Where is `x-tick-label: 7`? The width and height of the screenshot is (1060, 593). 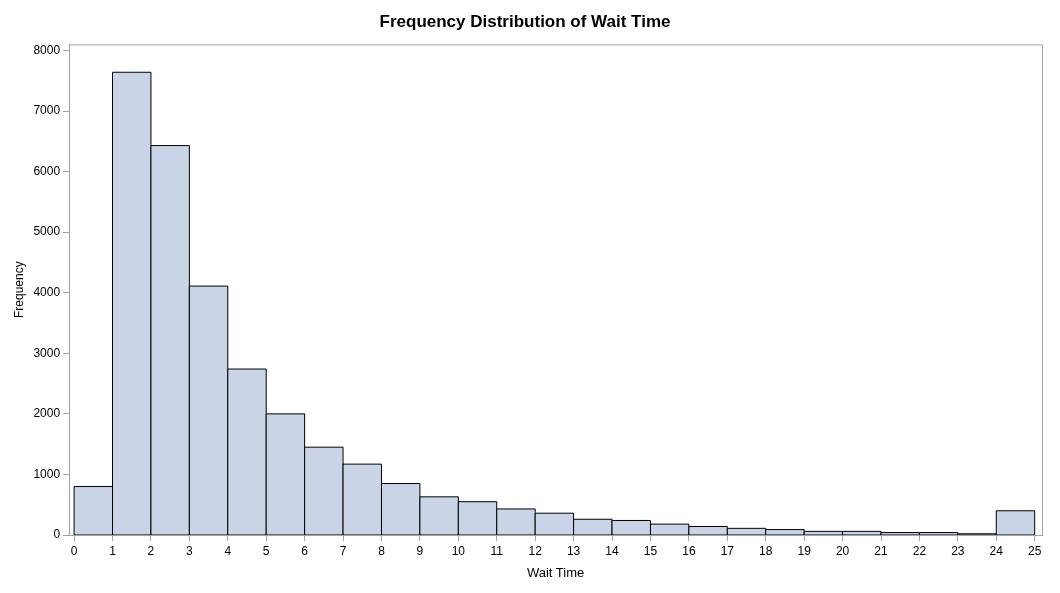 x-tick-label: 7 is located at coordinates (343, 550).